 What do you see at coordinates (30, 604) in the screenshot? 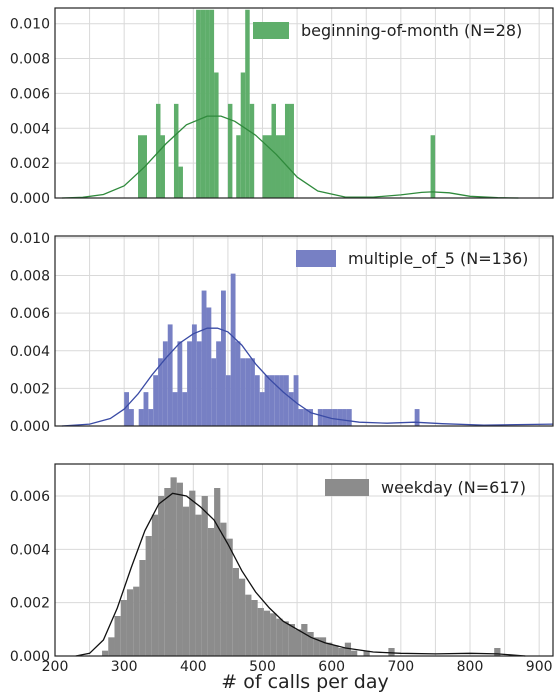
I see `y-tick-label: 0.002` at bounding box center [30, 604].